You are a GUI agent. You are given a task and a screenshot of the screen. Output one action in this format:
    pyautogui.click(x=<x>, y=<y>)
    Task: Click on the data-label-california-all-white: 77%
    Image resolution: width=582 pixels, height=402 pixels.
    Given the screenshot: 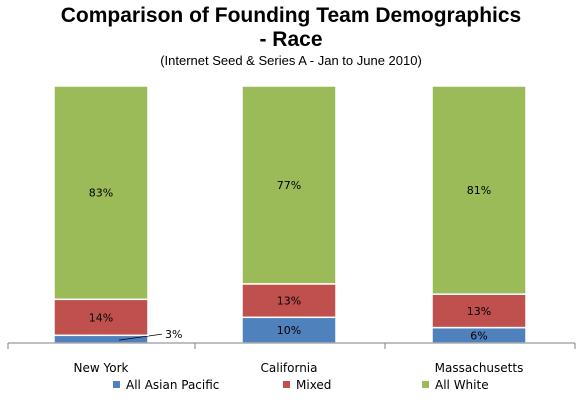 What is the action you would take?
    pyautogui.click(x=289, y=185)
    